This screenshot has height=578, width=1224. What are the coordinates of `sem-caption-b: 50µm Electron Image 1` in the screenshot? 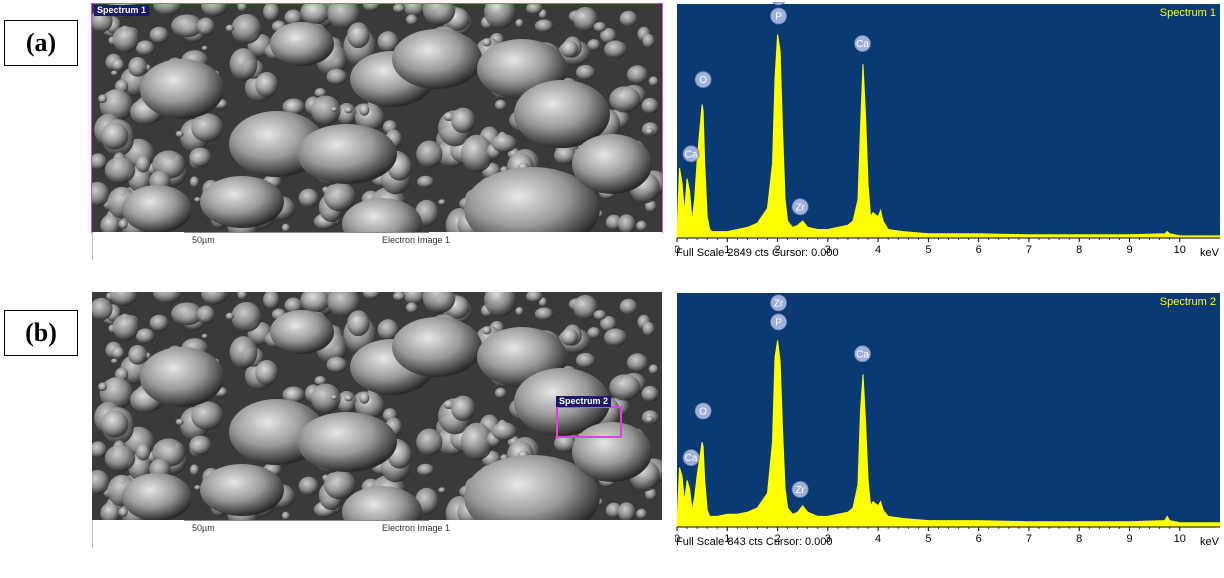 It's located at (377, 534).